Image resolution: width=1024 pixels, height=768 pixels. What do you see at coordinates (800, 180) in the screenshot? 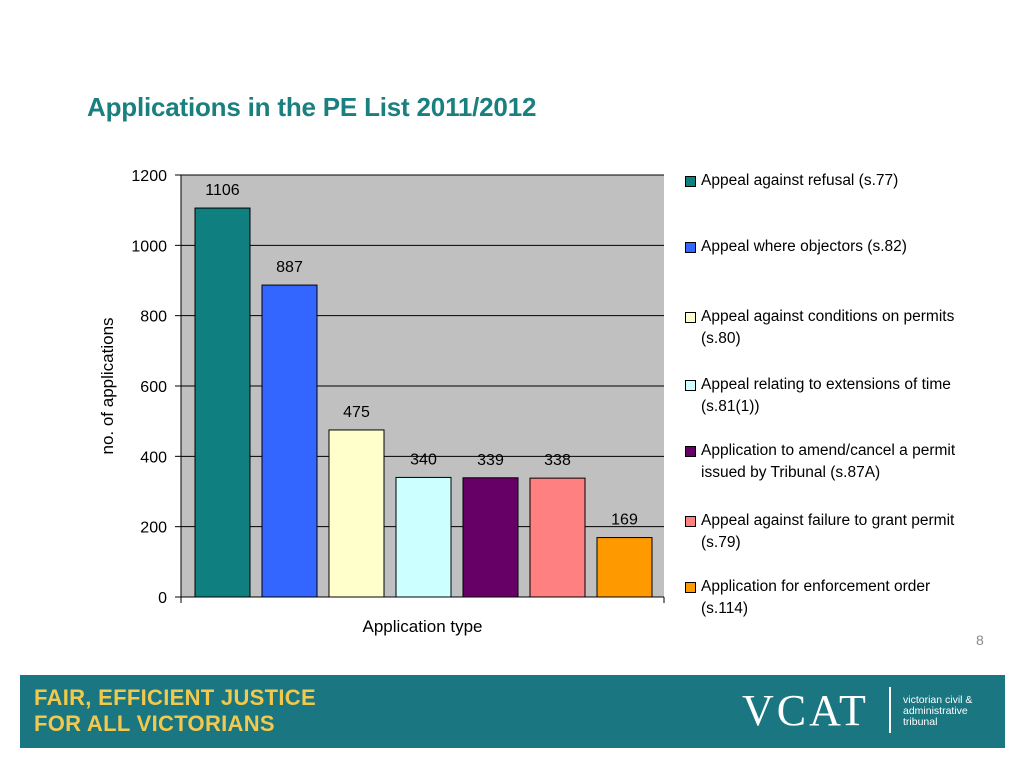
I see `legend-label: Appeal against refusal (s.77)` at bounding box center [800, 180].